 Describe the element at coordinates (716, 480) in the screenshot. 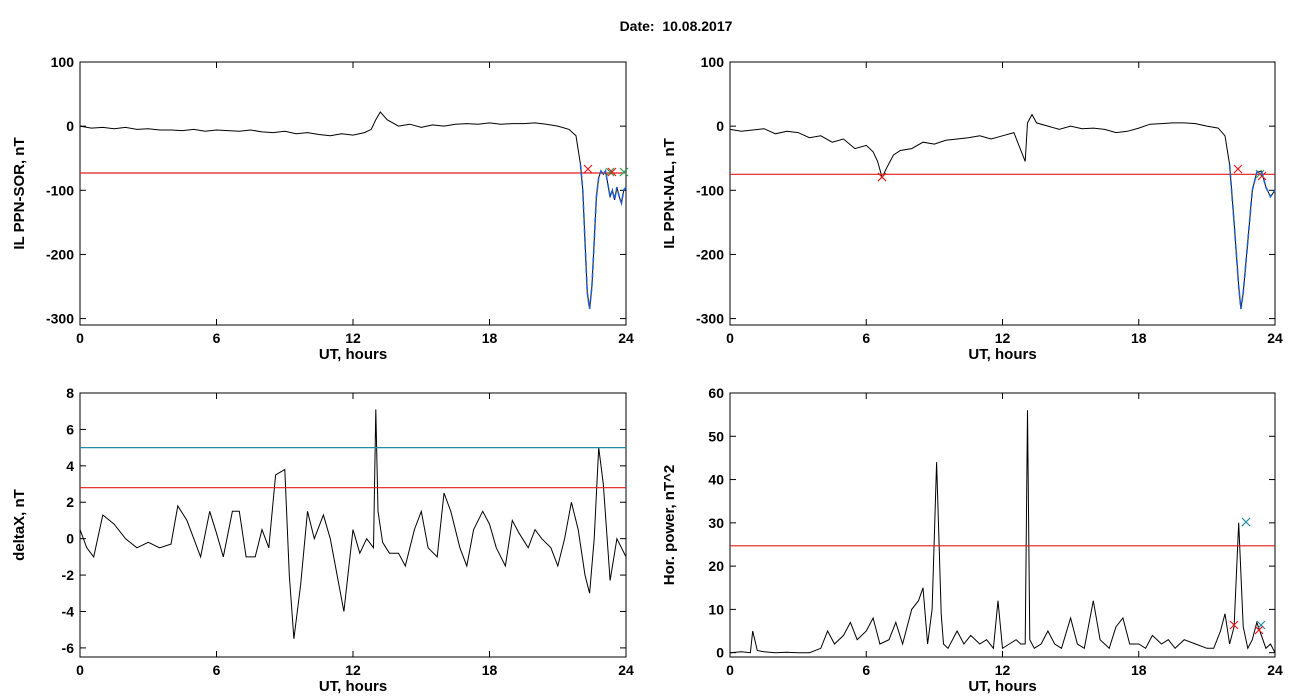

I see `y-tick-label: 40` at that location.